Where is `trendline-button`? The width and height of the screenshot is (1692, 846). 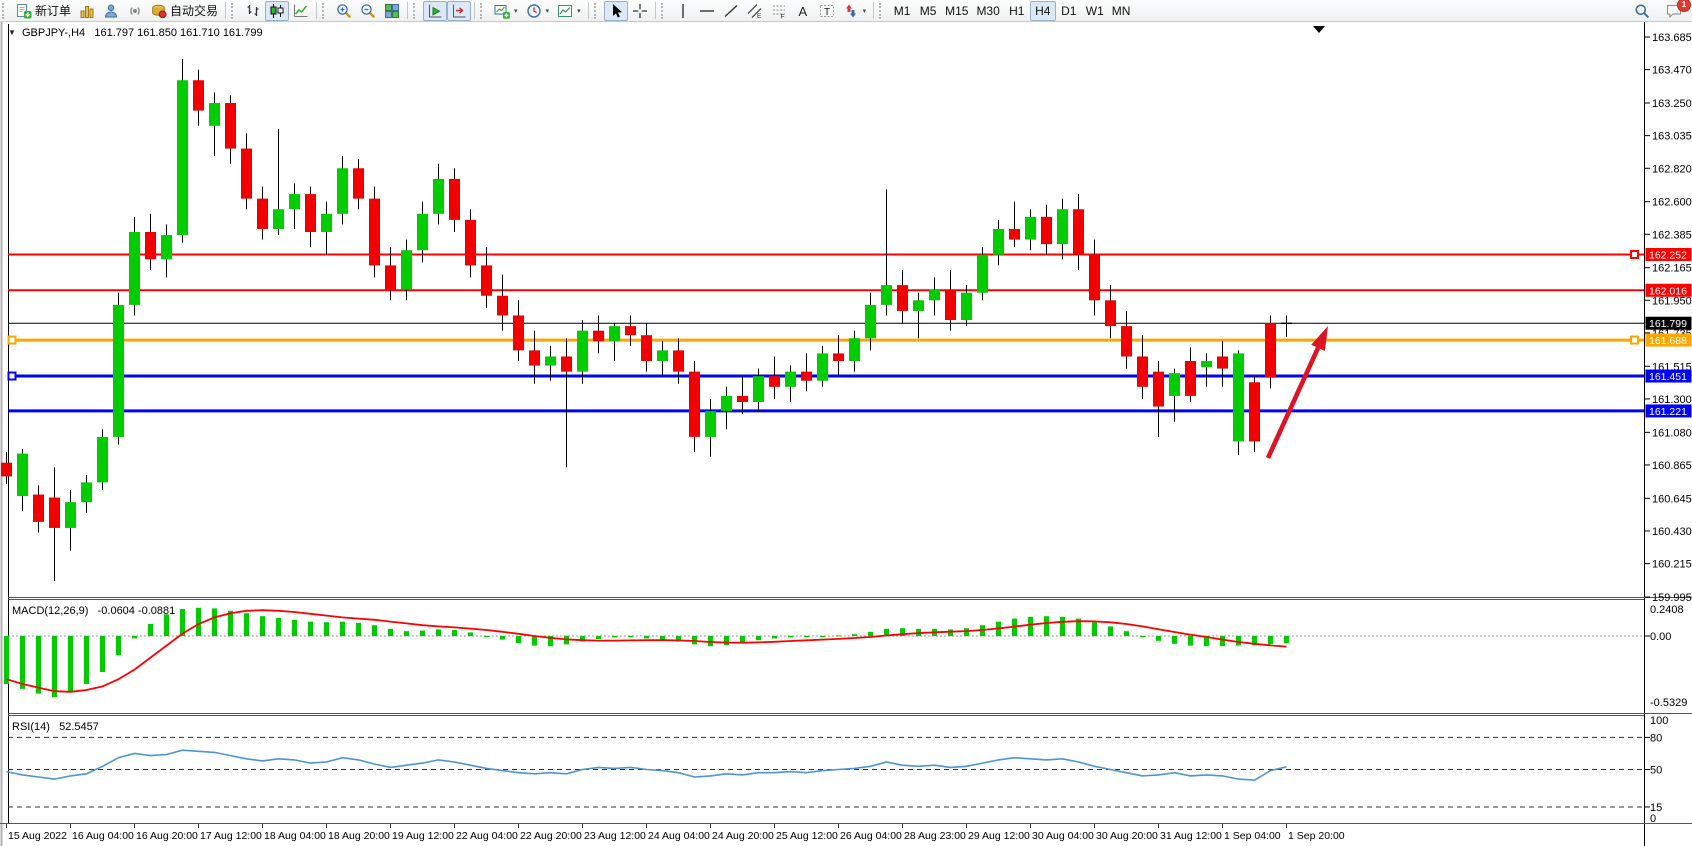
trendline-button is located at coordinates (731, 11).